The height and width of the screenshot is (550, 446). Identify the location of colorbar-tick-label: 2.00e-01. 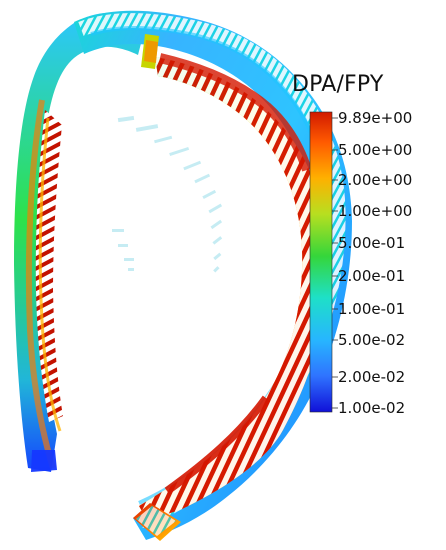
(372, 276).